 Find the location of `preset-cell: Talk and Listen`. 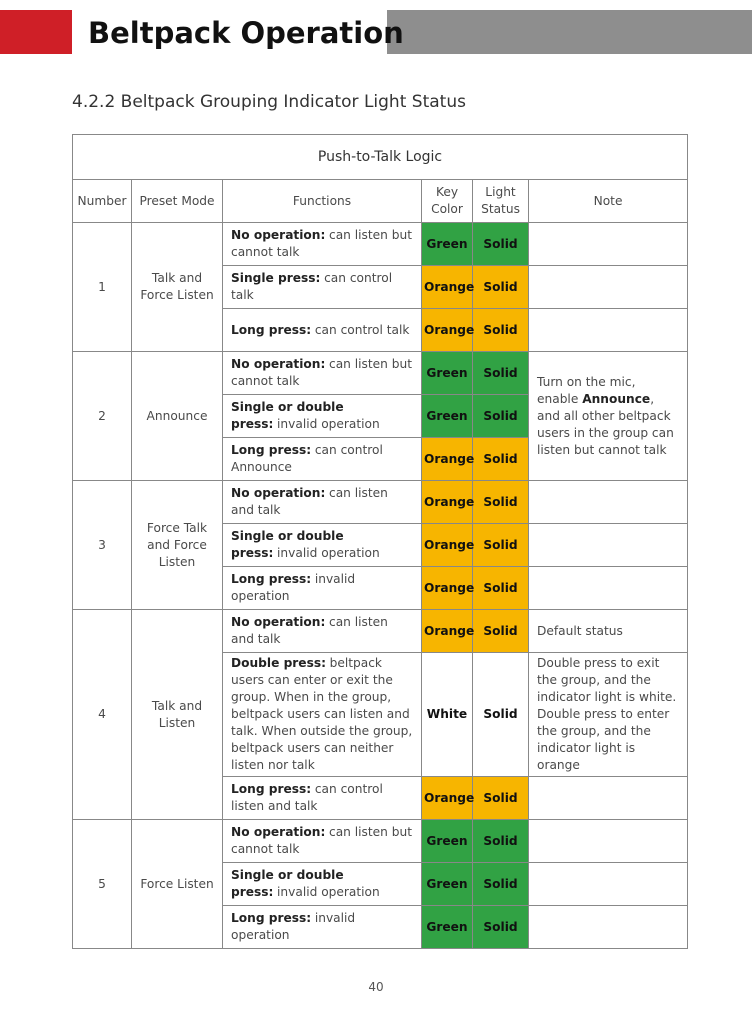

preset-cell: Talk and Listen is located at coordinates (177, 714).